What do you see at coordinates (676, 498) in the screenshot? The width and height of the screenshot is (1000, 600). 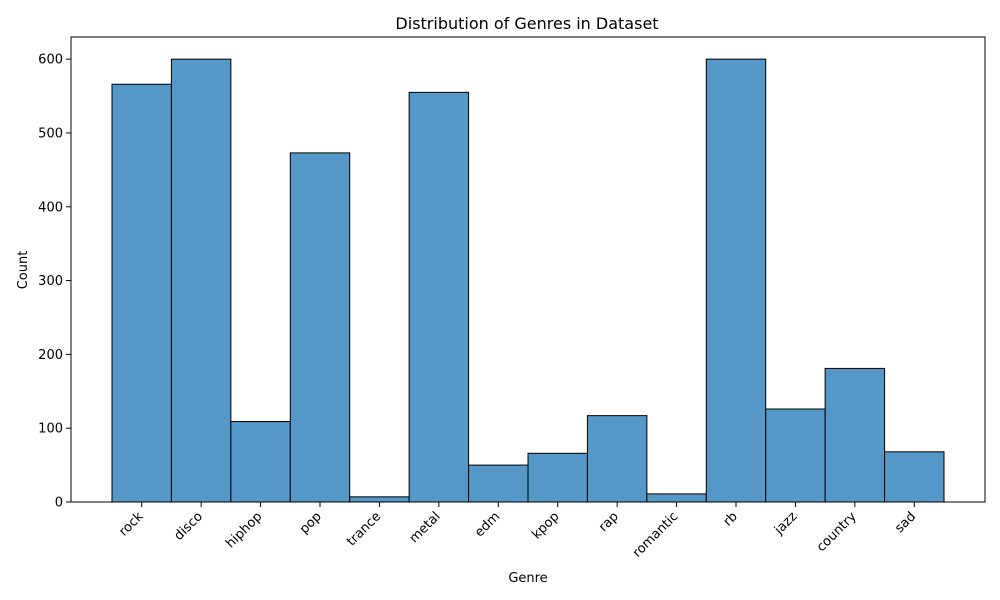 I see `bar-romantic` at bounding box center [676, 498].